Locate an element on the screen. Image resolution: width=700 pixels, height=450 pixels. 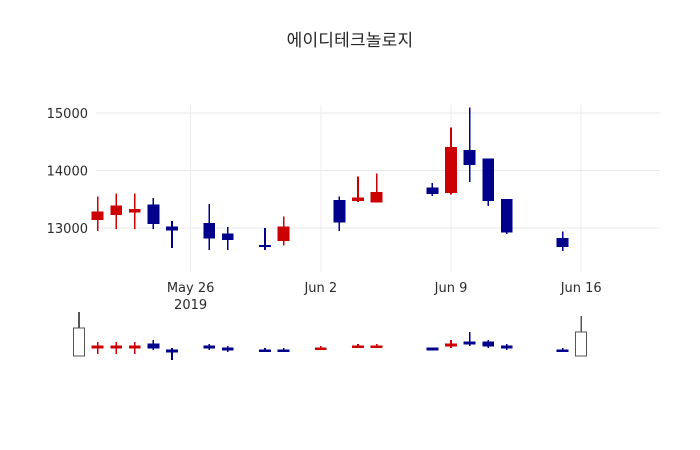
candle-4-body is located at coordinates (172, 228).